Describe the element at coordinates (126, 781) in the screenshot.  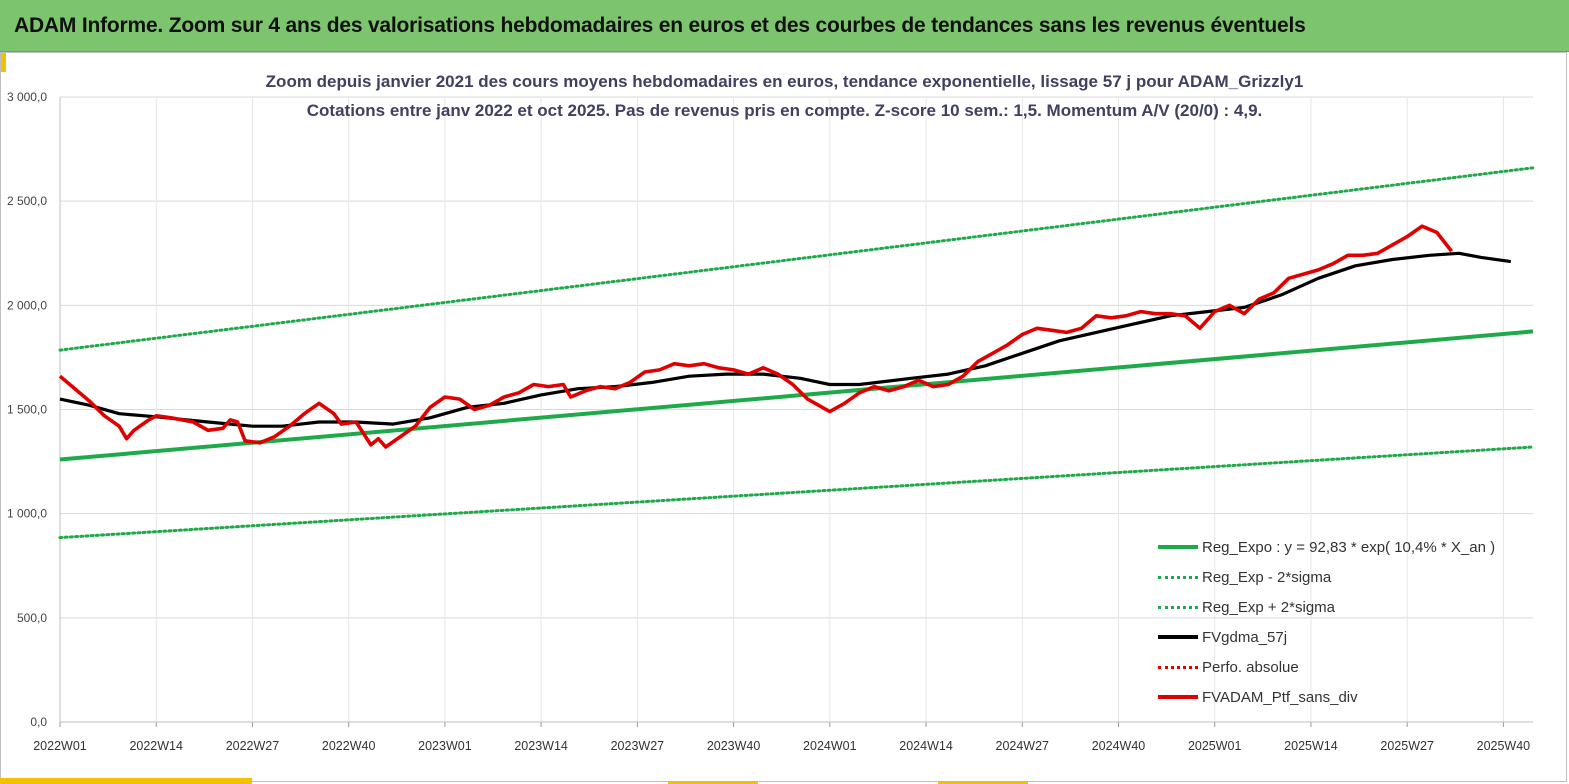
I see `accent-strip-bottom` at that location.